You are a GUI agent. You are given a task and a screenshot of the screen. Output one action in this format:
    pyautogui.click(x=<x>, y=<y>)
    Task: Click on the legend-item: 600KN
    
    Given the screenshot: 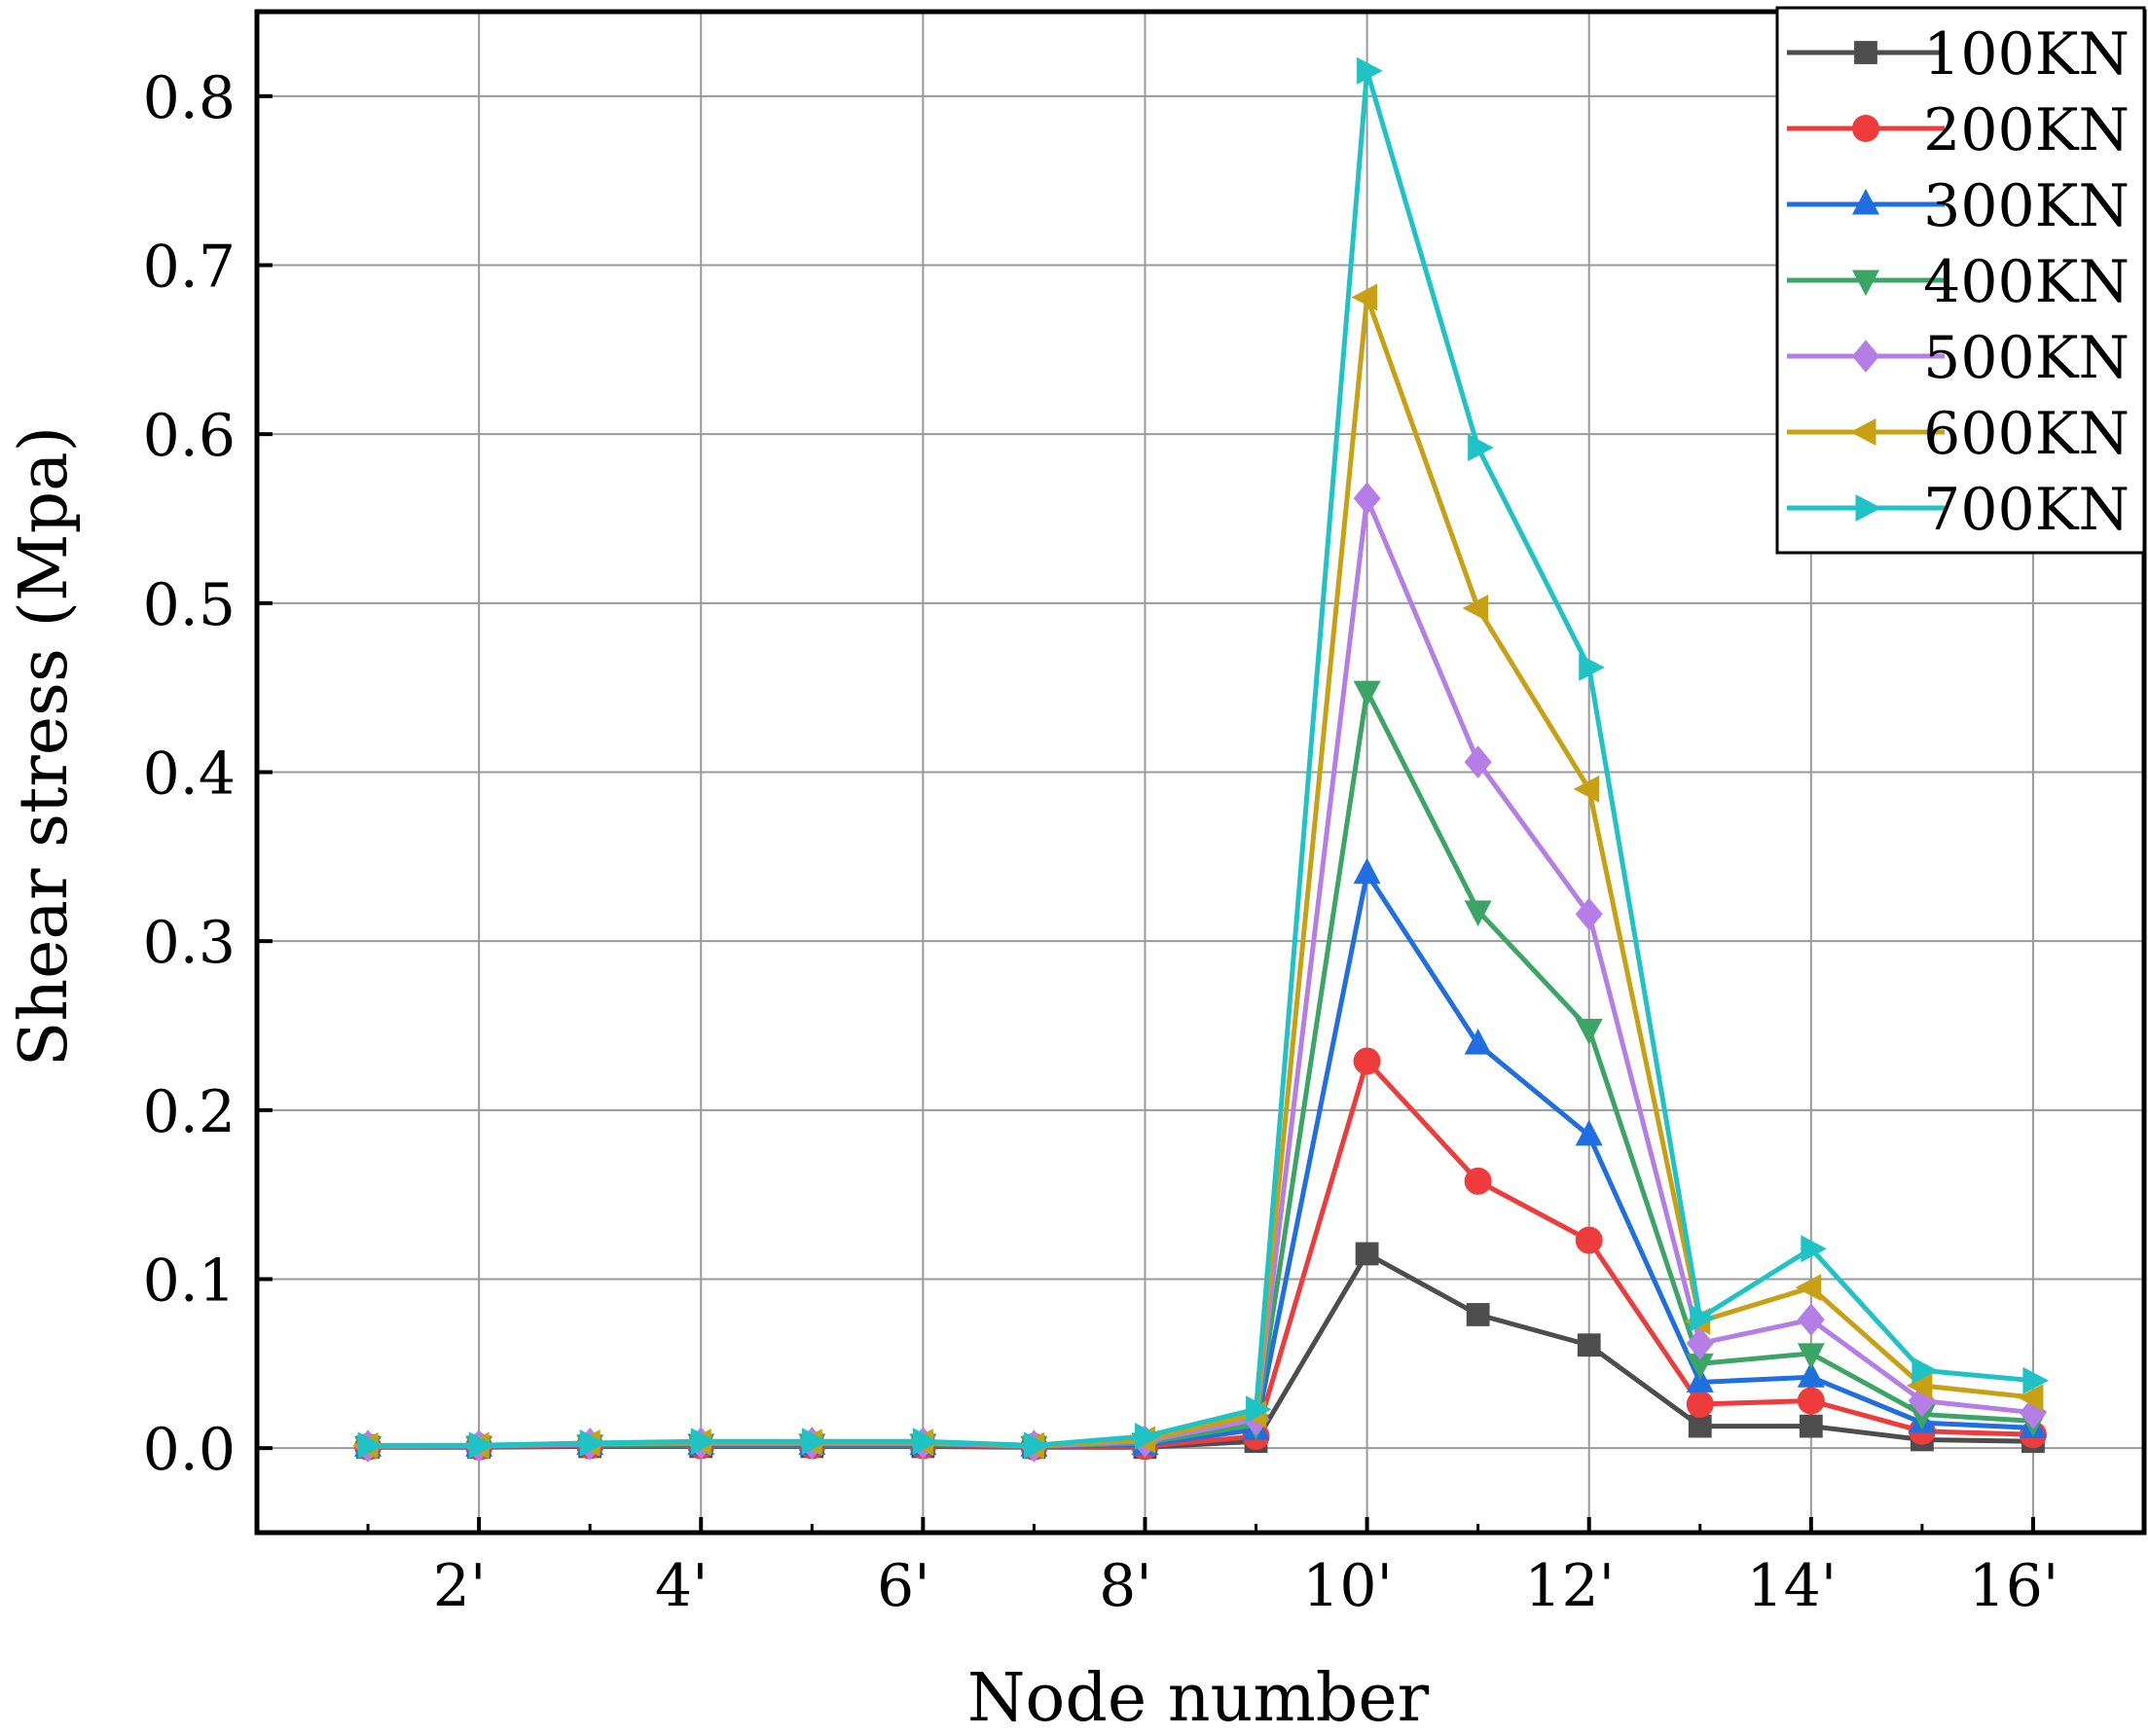 What is the action you would take?
    pyautogui.click(x=1959, y=434)
    